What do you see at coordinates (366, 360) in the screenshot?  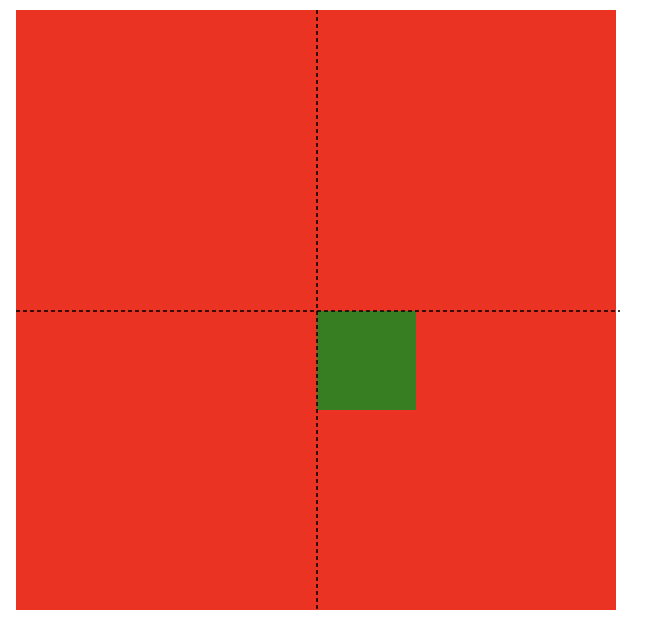 I see `green-target-square` at bounding box center [366, 360].